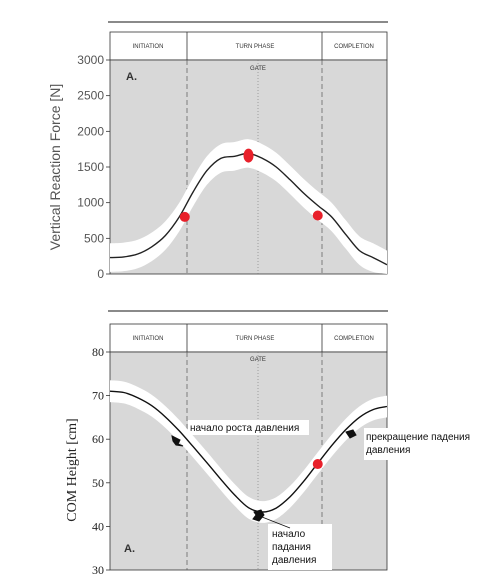 This screenshot has width=494, height=581. What do you see at coordinates (55, 167) in the screenshot?
I see `force-y-axis-label: Vertical Reaction Force [N]` at bounding box center [55, 167].